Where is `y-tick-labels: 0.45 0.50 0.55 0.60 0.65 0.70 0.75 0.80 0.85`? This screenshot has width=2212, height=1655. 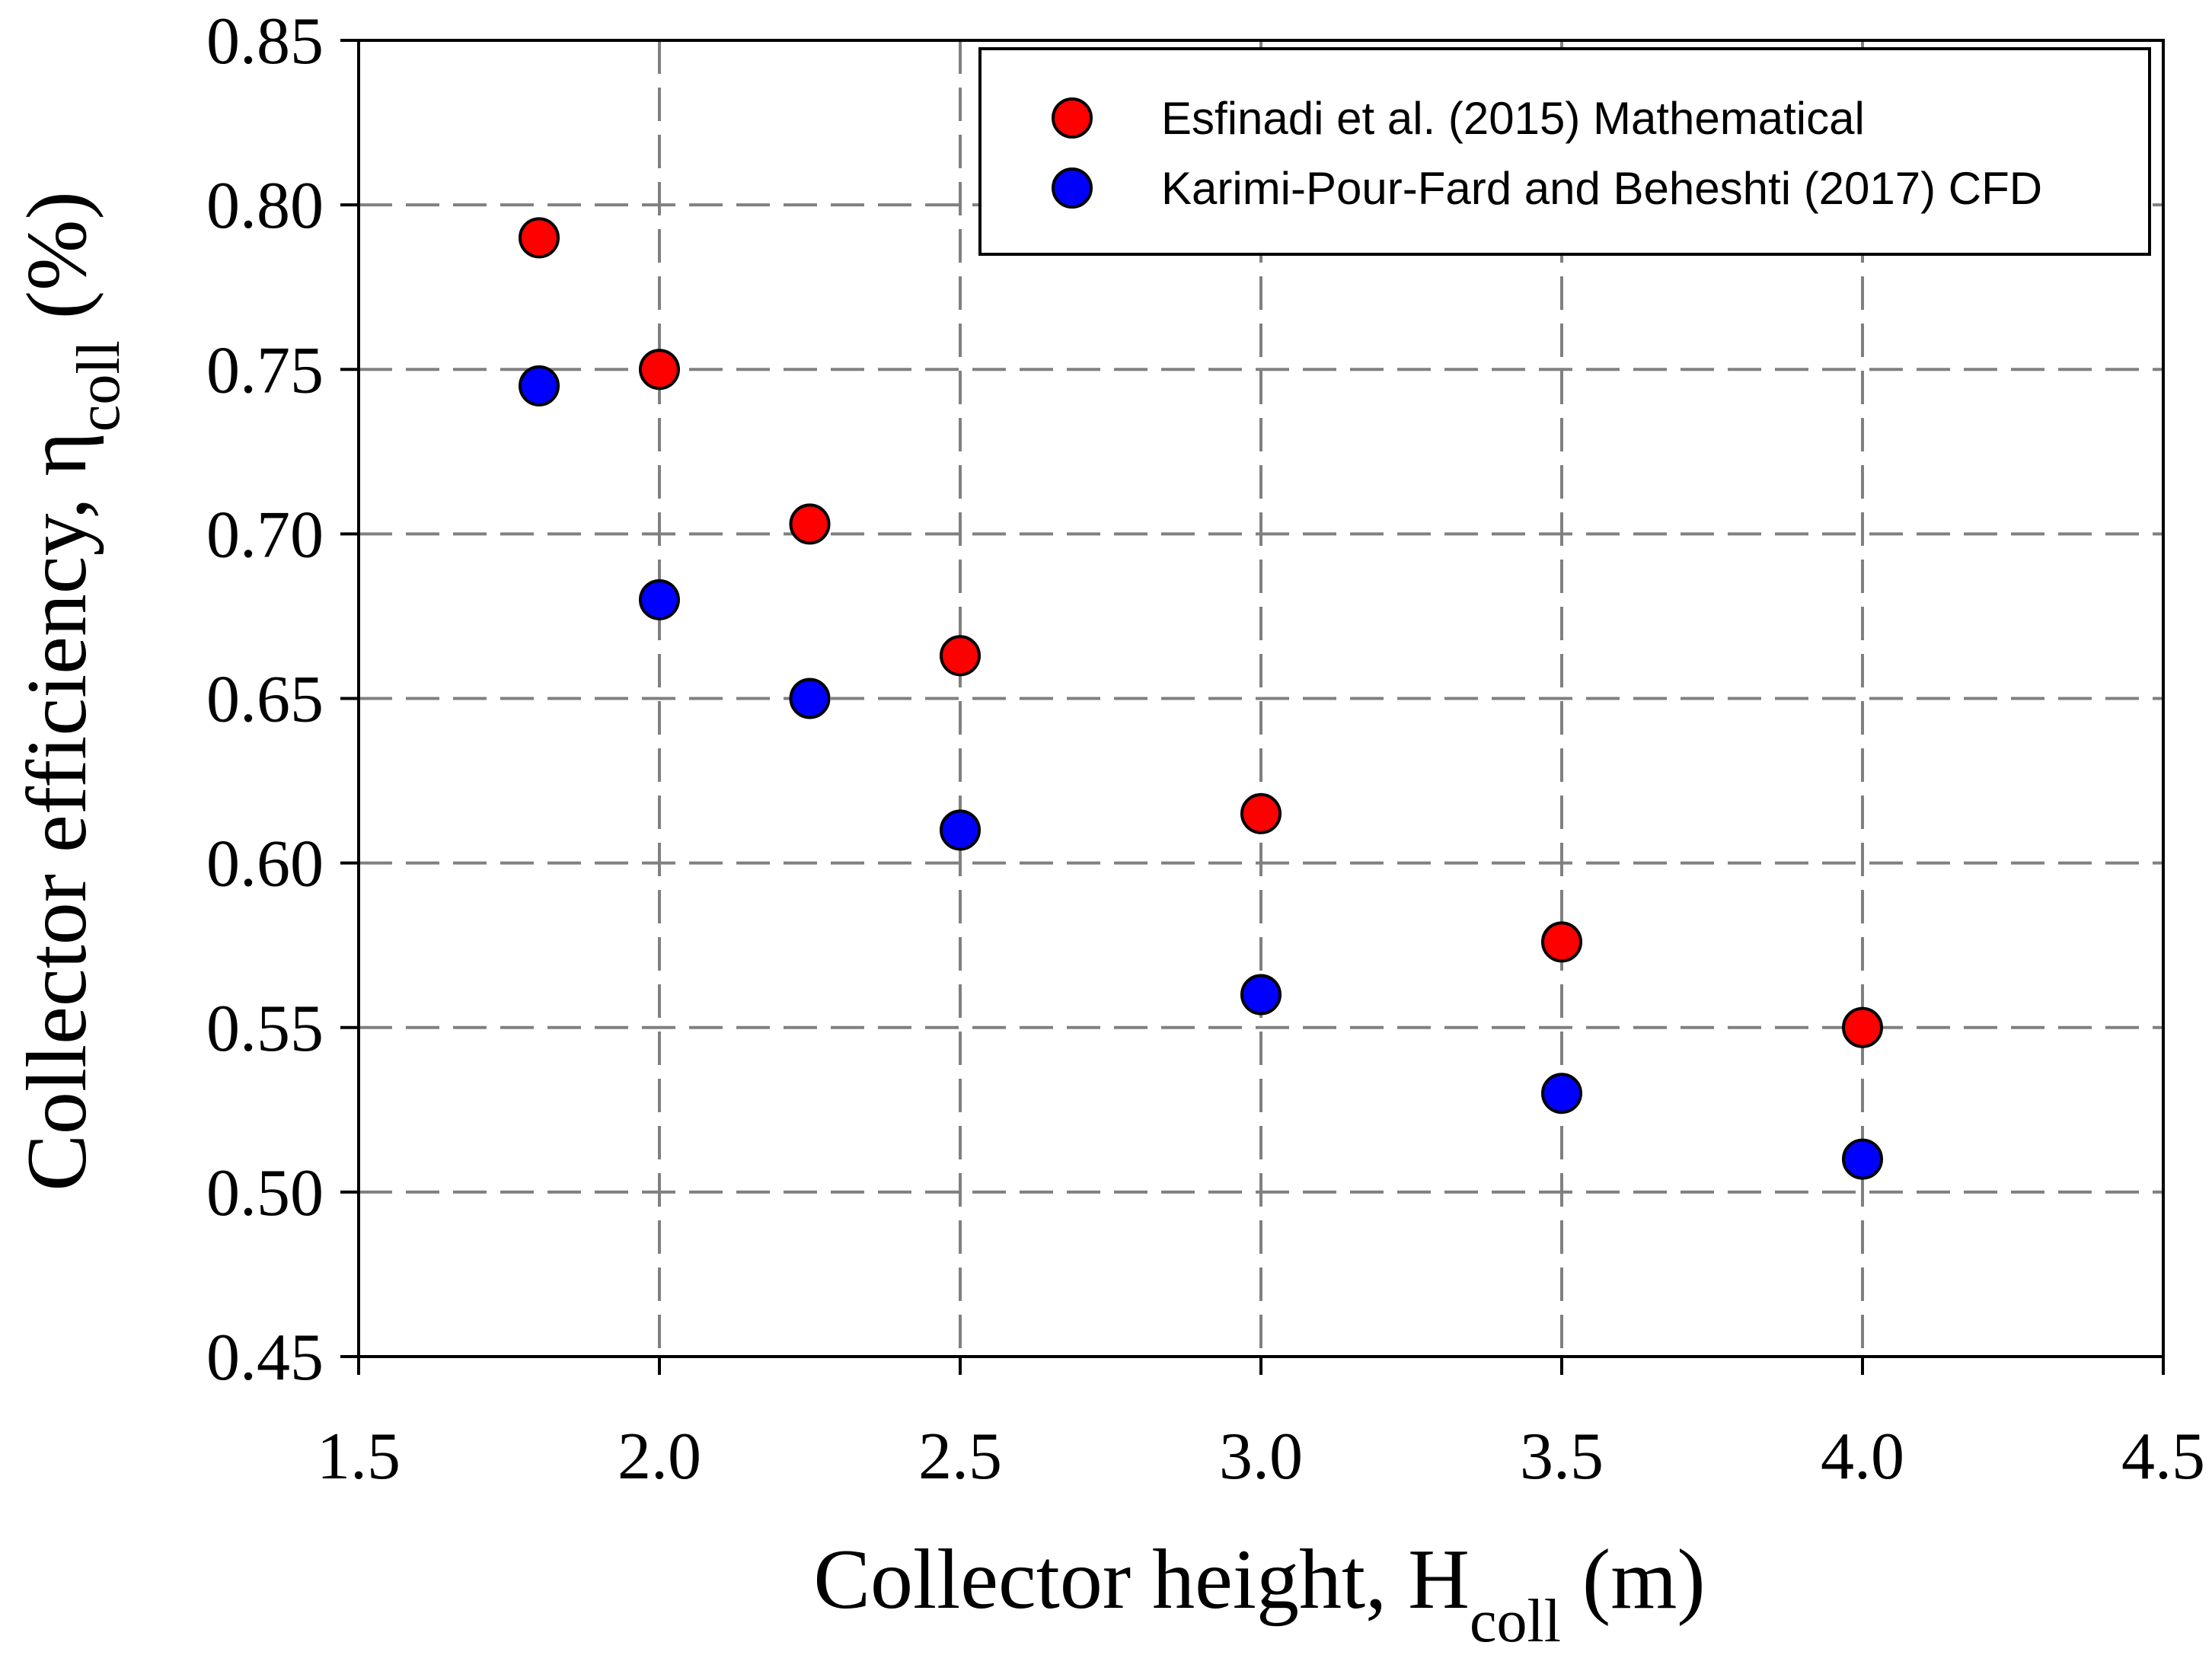
y-tick-labels: 0.45 0.50 0.55 0.60 0.65 0.70 0.75 0.80 0.85 is located at coordinates (265, 700).